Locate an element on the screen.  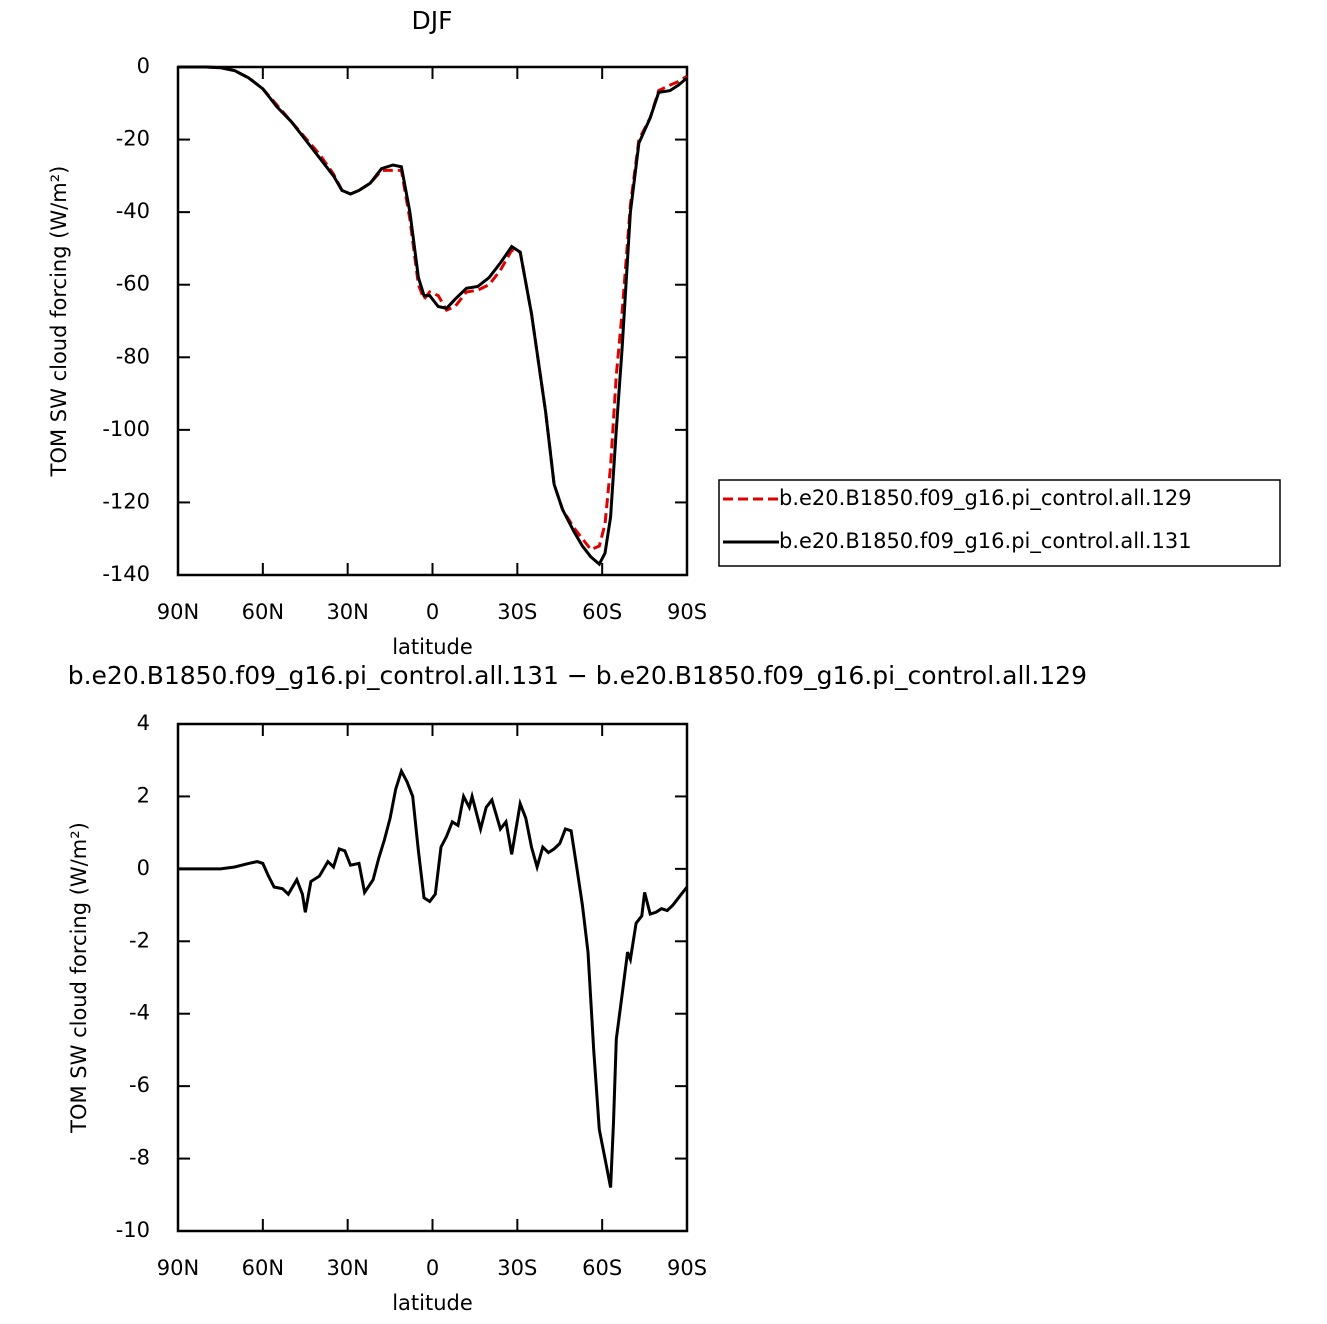
y-tick-label: -2 is located at coordinates (139, 940).